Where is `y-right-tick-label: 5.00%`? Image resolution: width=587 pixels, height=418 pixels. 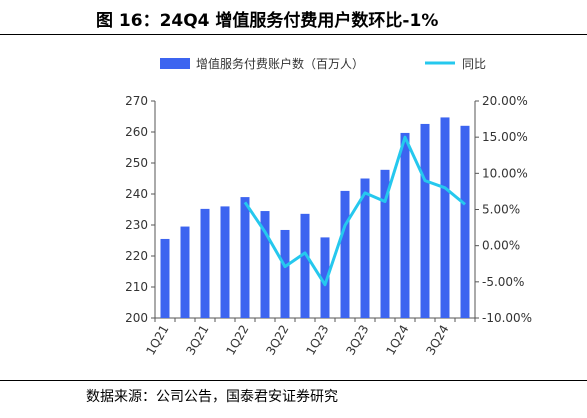 y-right-tick-label: 5.00% is located at coordinates (501, 210).